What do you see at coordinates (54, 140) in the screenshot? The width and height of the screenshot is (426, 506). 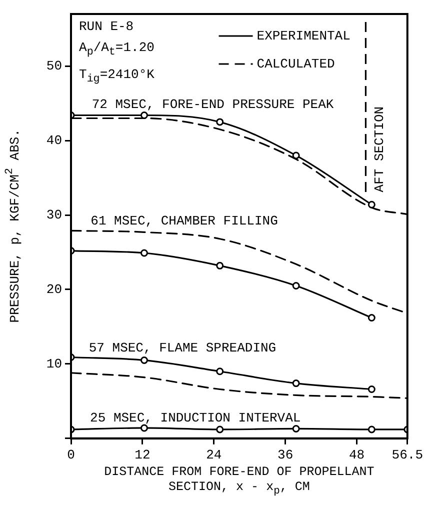 I see `y-tick-label: 40` at bounding box center [54, 140].